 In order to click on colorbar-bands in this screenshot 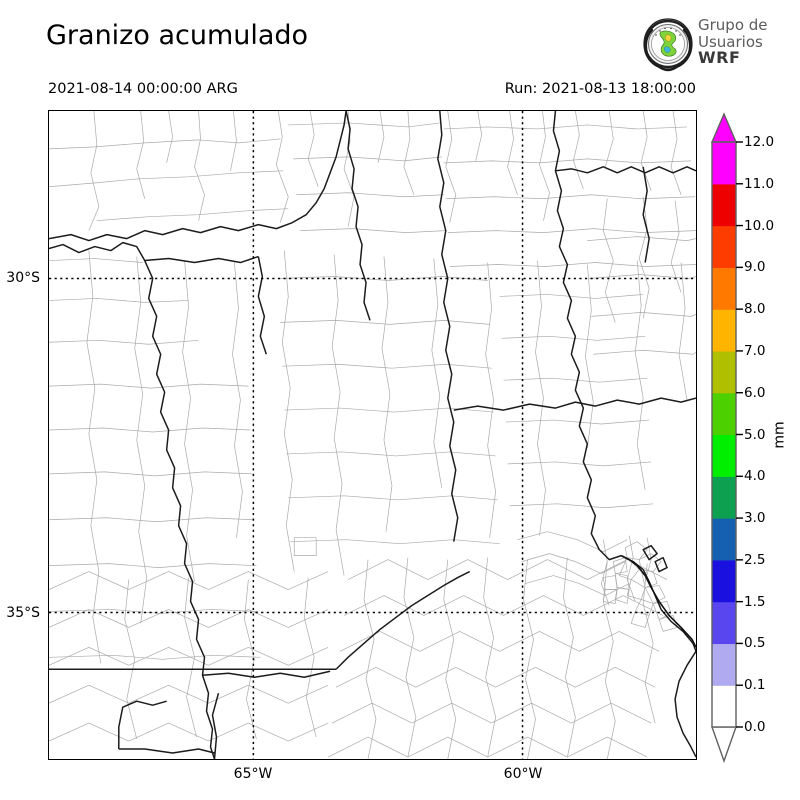, I will do `click(724, 438)`.